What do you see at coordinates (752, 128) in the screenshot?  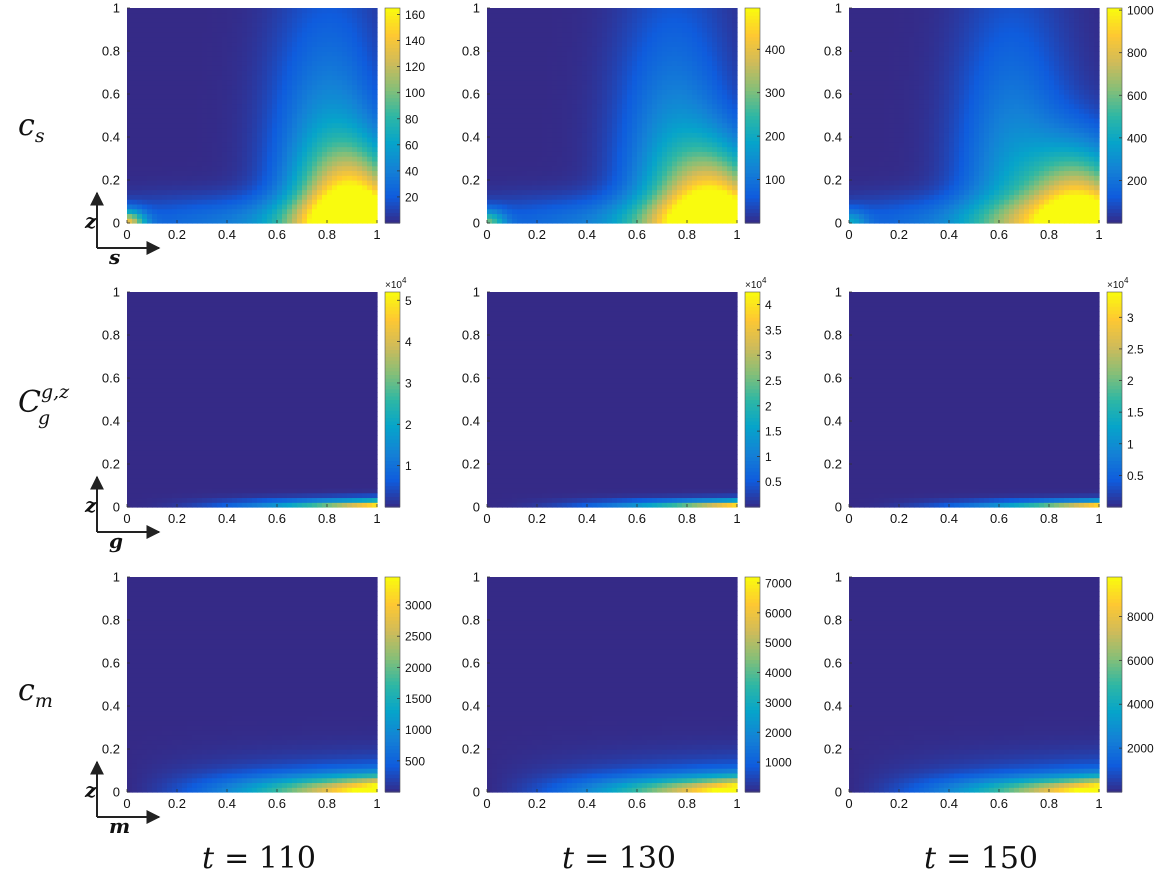 I see `colorbar-segment` at bounding box center [752, 128].